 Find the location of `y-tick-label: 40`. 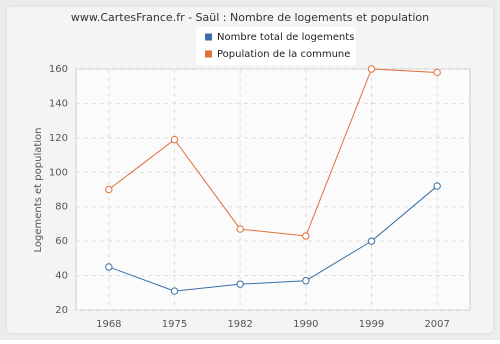

y-tick-label: 40 is located at coordinates (61, 276).